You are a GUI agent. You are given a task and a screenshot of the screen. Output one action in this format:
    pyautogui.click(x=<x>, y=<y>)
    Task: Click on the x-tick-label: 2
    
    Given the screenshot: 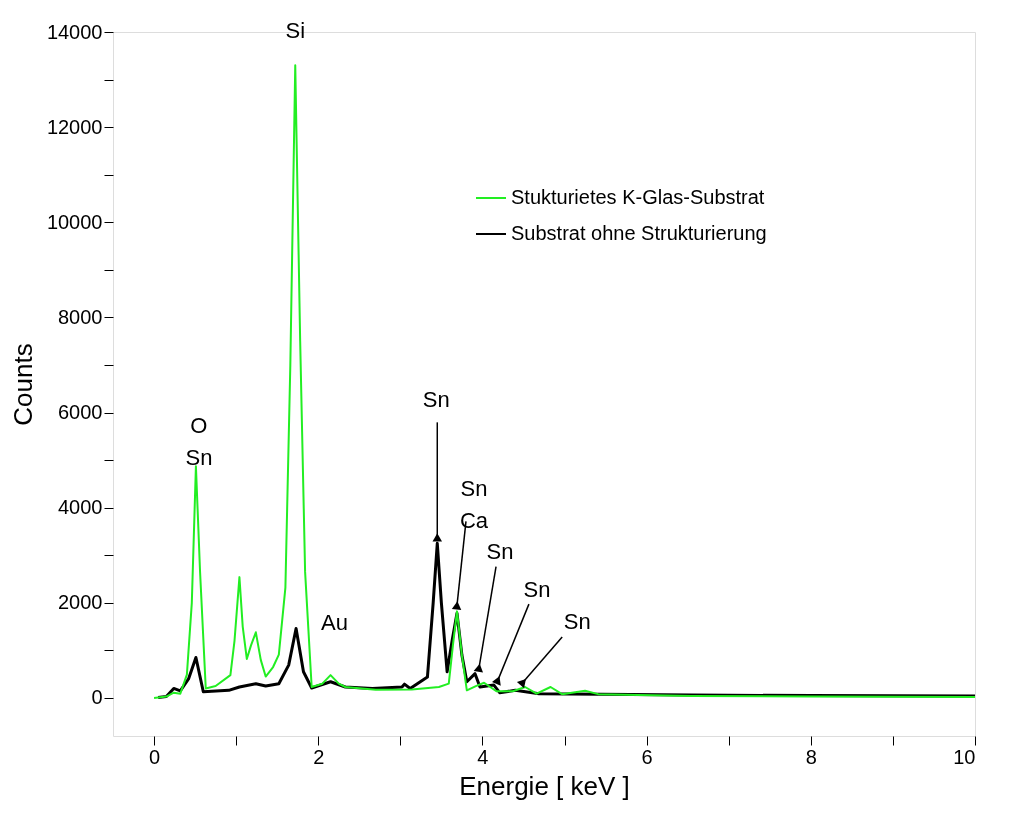 What is the action you would take?
    pyautogui.click(x=319, y=756)
    